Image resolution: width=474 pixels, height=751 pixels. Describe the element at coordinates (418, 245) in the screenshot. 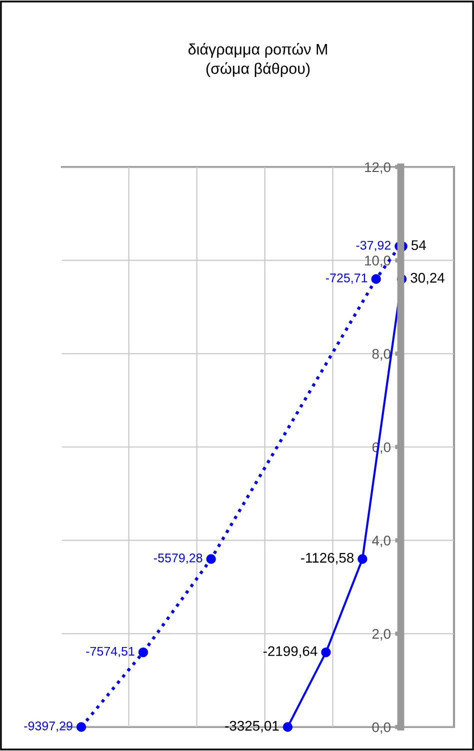

I see `data-label: 54` at that location.